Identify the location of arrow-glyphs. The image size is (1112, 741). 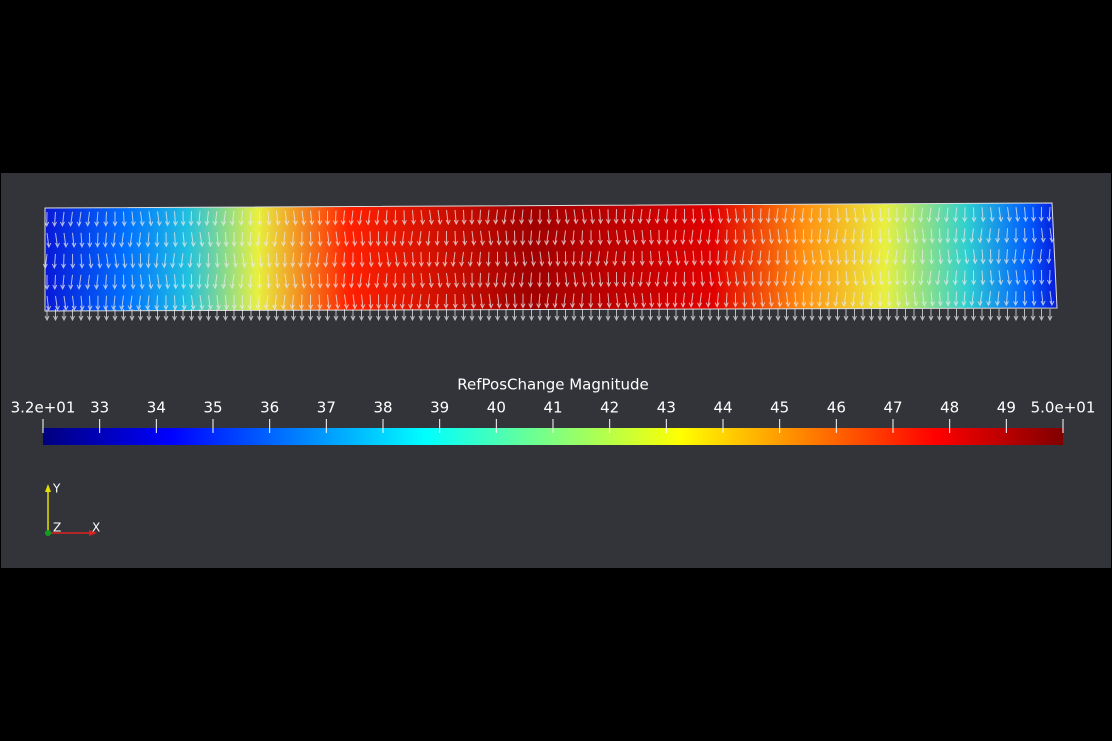
(548, 264).